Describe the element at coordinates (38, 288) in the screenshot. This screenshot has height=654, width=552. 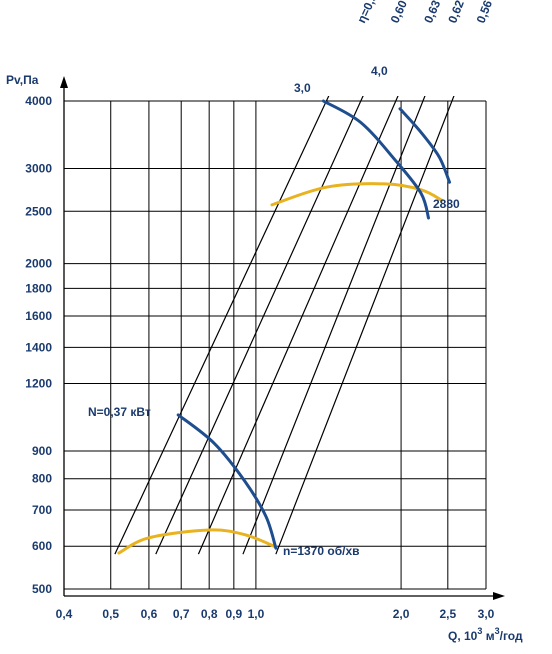
I see `y-tick-label: 1800` at that location.